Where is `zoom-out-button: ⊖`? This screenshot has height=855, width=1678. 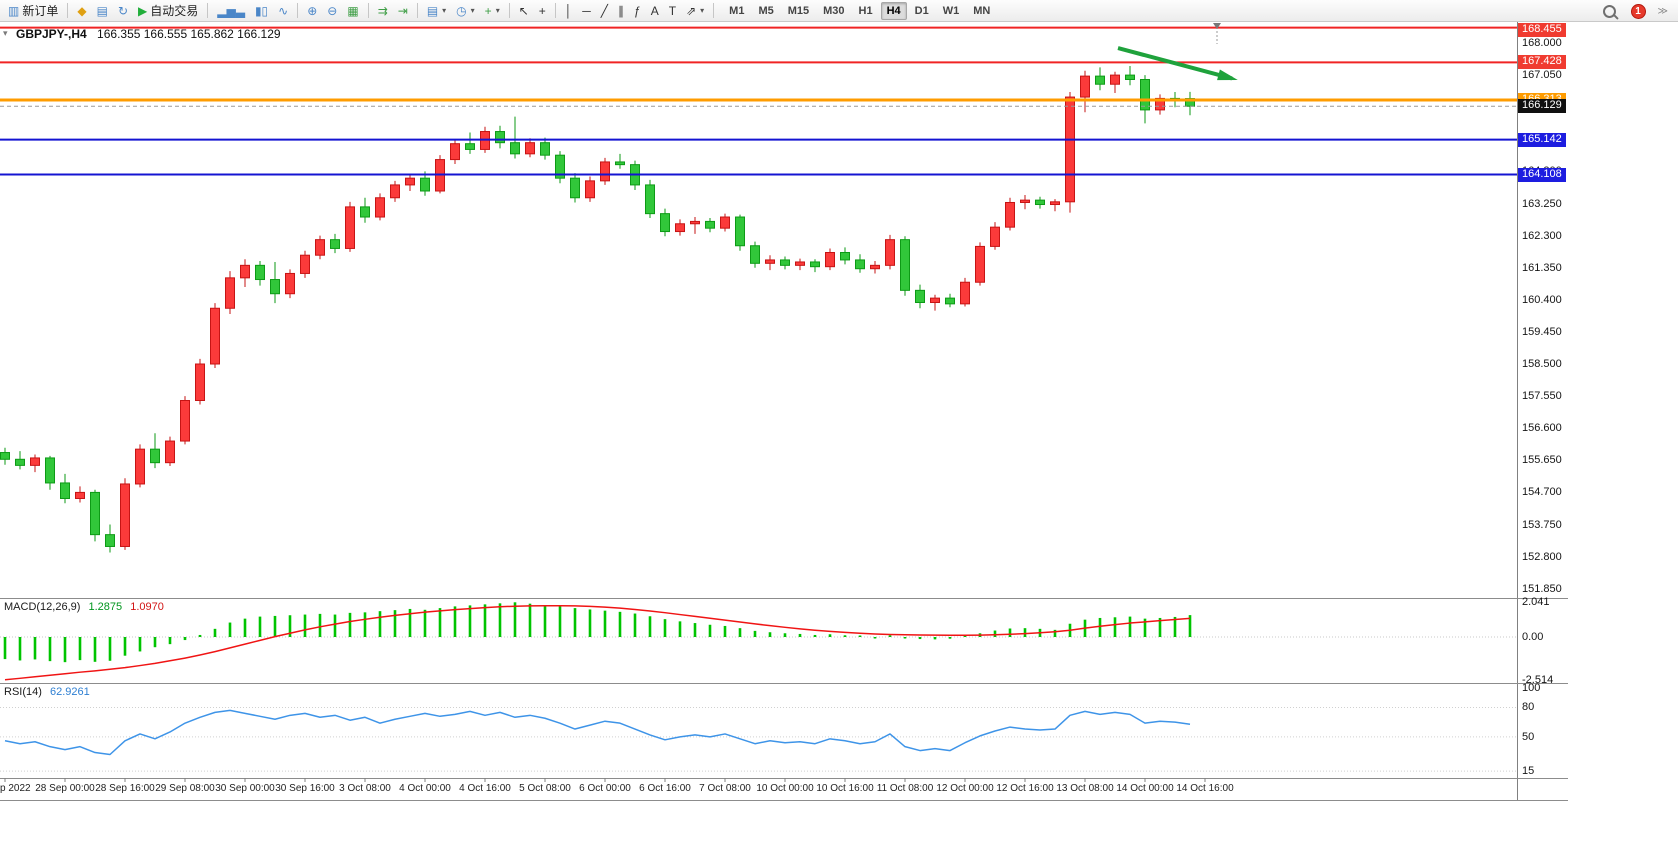
zoom-out-button: ⊖ is located at coordinates (332, 11).